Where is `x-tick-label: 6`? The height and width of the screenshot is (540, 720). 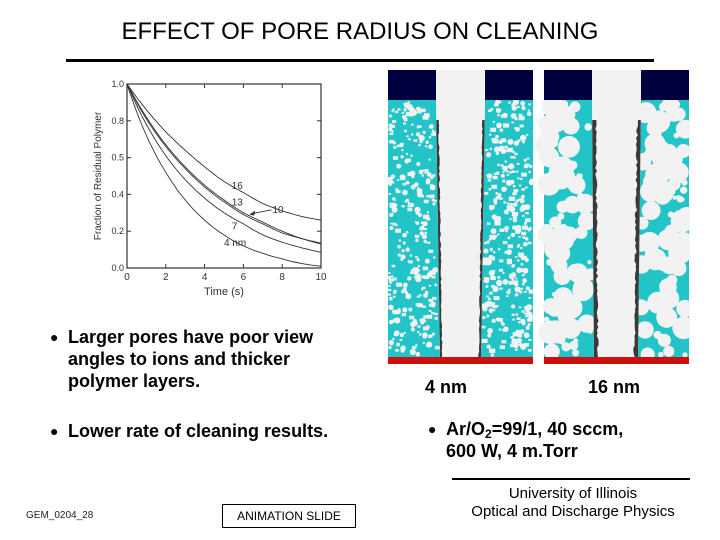 x-tick-label: 6 is located at coordinates (244, 277).